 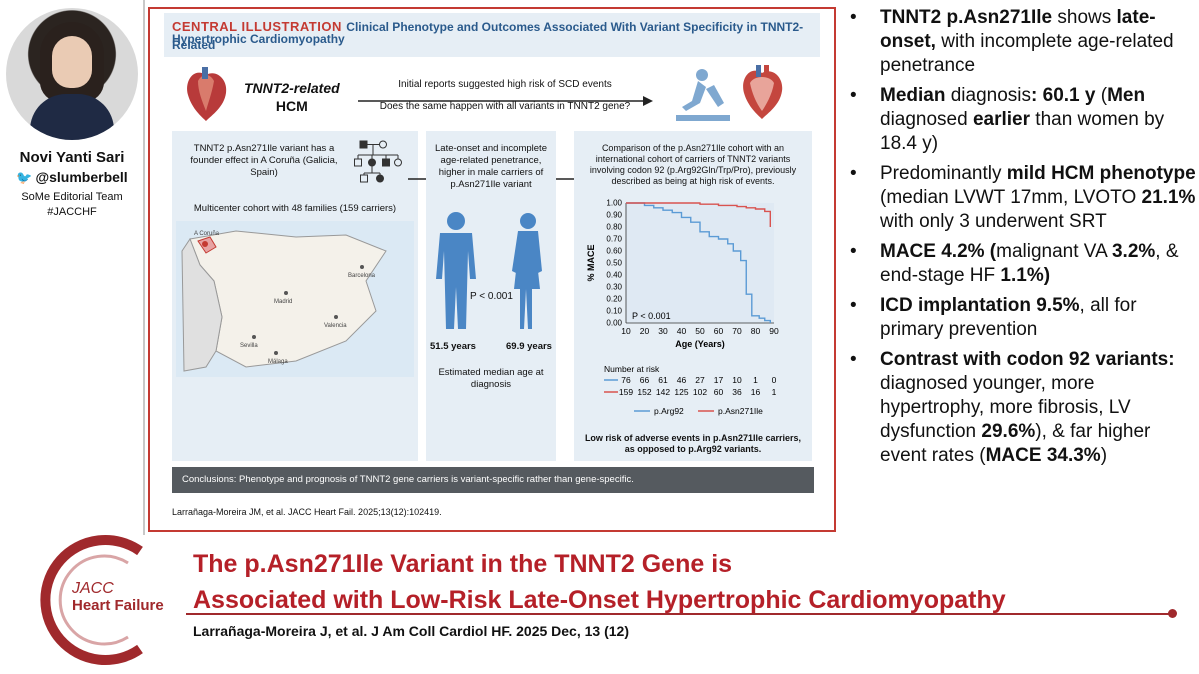 I want to click on key-point-text: , & end-stage HF, so click(x=1029, y=263).